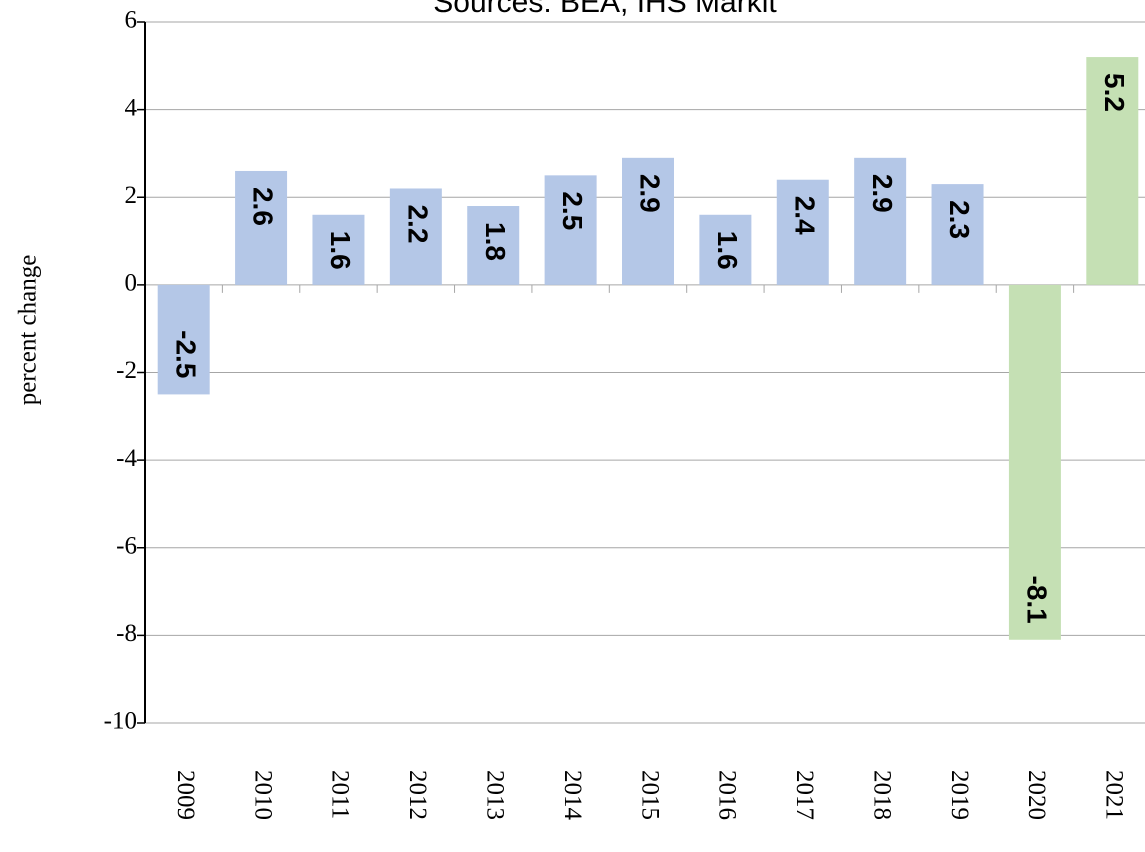 The height and width of the screenshot is (852, 1145). What do you see at coordinates (131, 20) in the screenshot?
I see `y-tick-label: 6` at bounding box center [131, 20].